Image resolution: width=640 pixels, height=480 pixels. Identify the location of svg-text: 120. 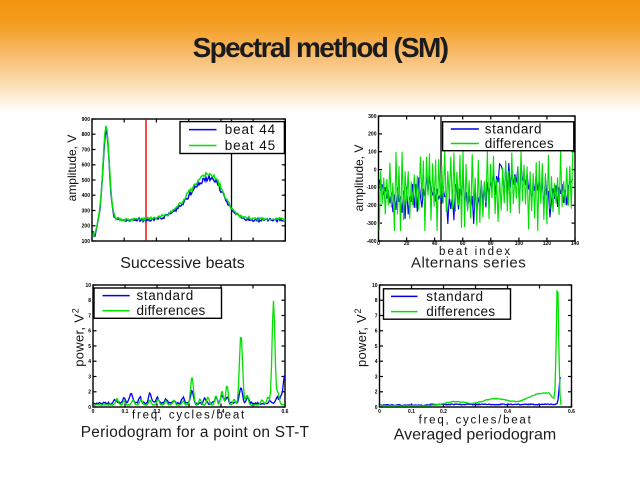
(547, 244).